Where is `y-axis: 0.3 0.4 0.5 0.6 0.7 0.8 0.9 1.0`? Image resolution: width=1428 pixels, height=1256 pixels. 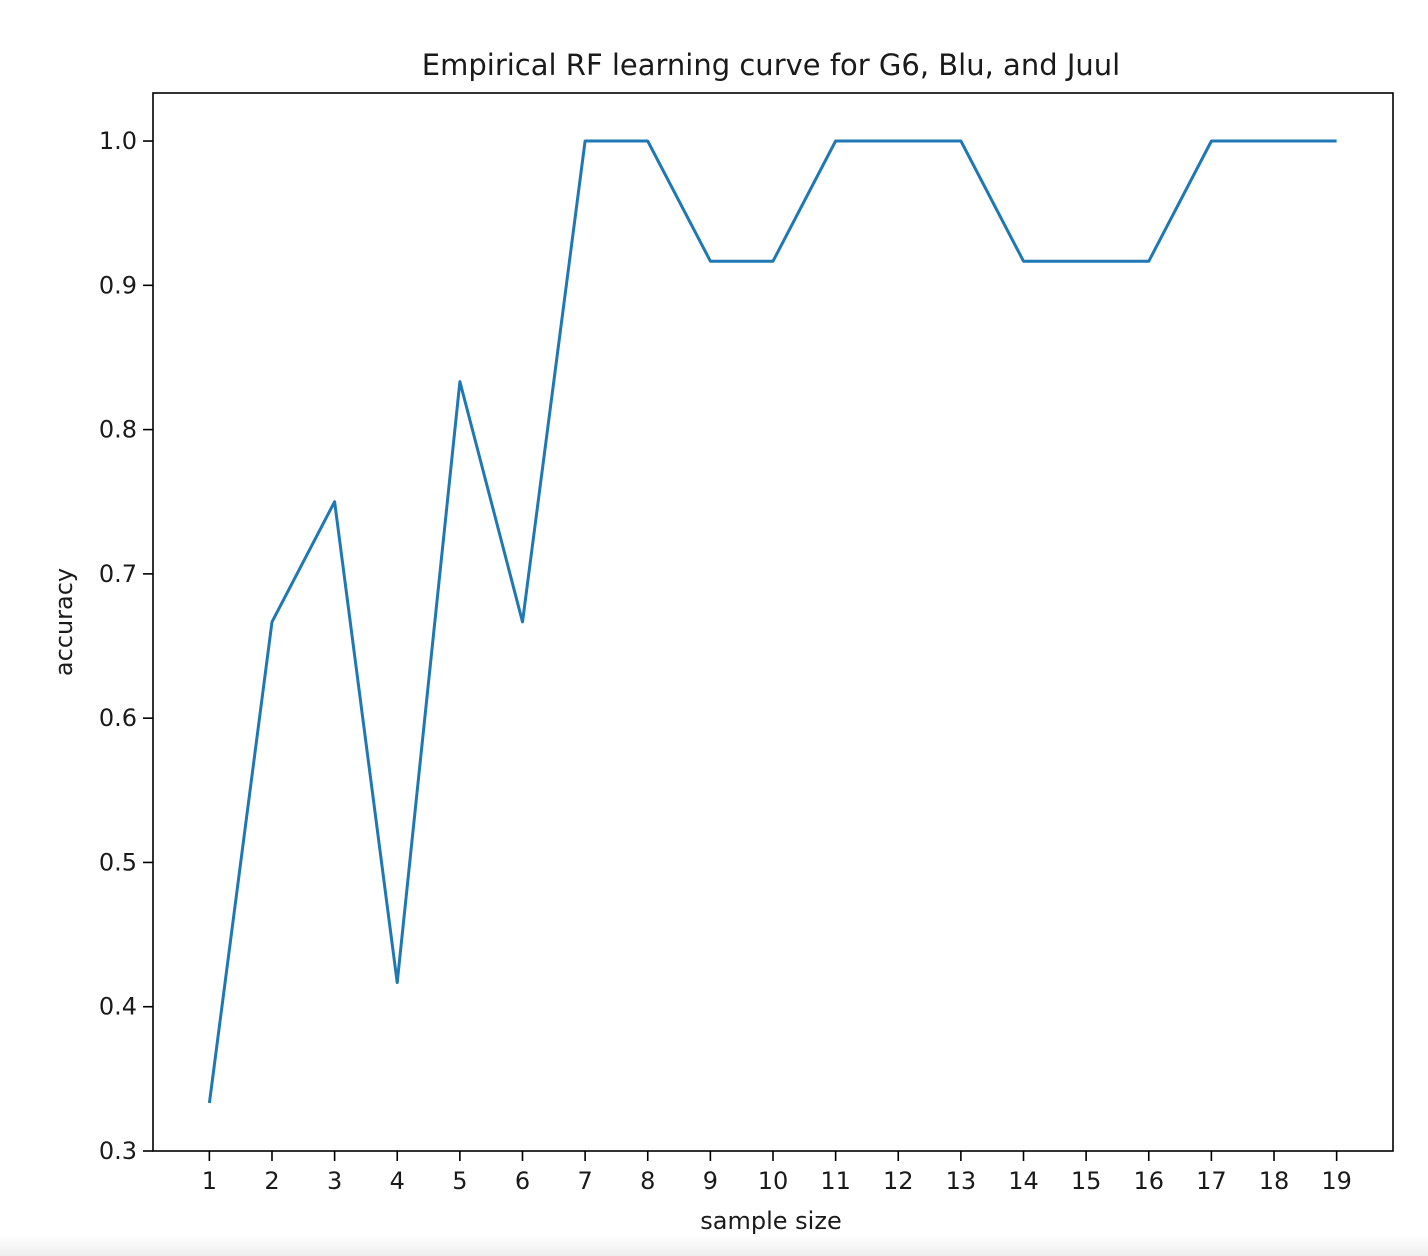
y-axis: 0.3 0.4 0.5 0.6 0.7 0.8 0.9 1.0 is located at coordinates (126, 646).